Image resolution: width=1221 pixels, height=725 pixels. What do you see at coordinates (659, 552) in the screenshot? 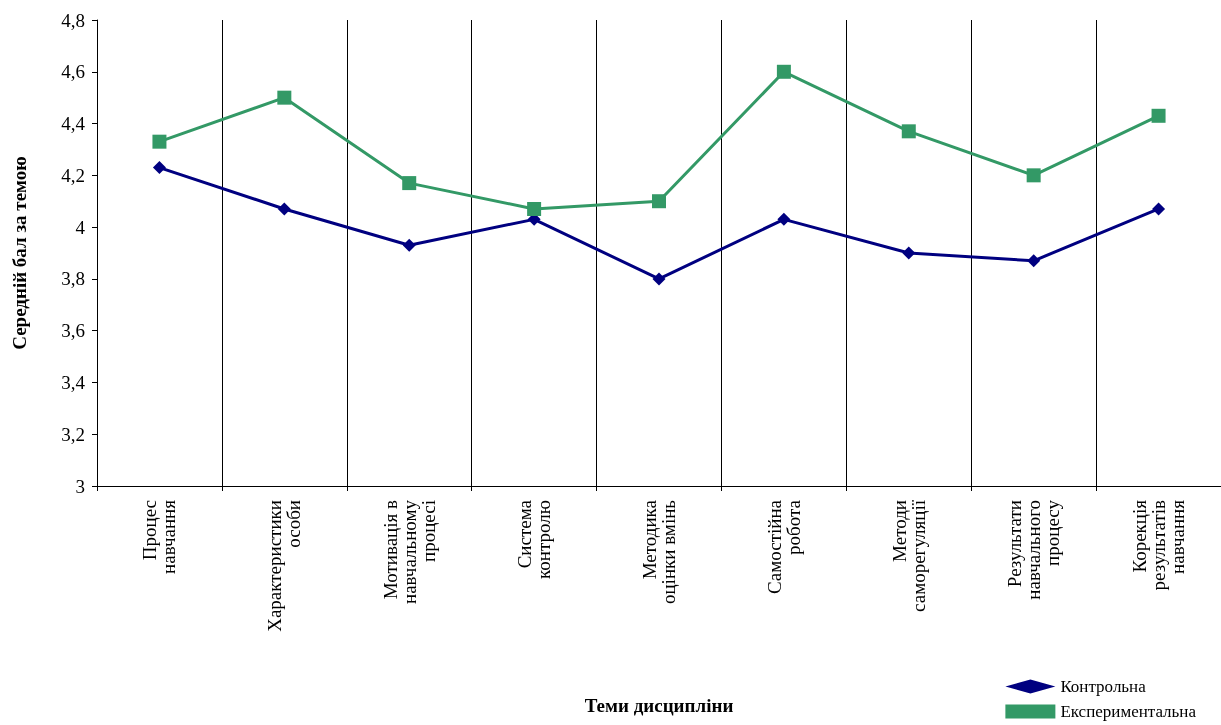
I see `x-tick-label: Методика оцінки вмінь` at bounding box center [659, 552].